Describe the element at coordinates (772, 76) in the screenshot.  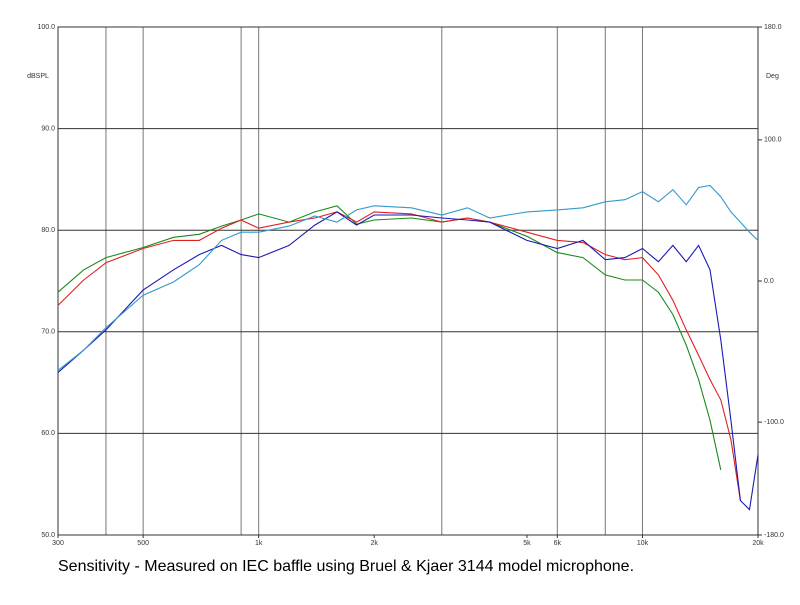
I see `y2-axis-label: Deg` at that location.